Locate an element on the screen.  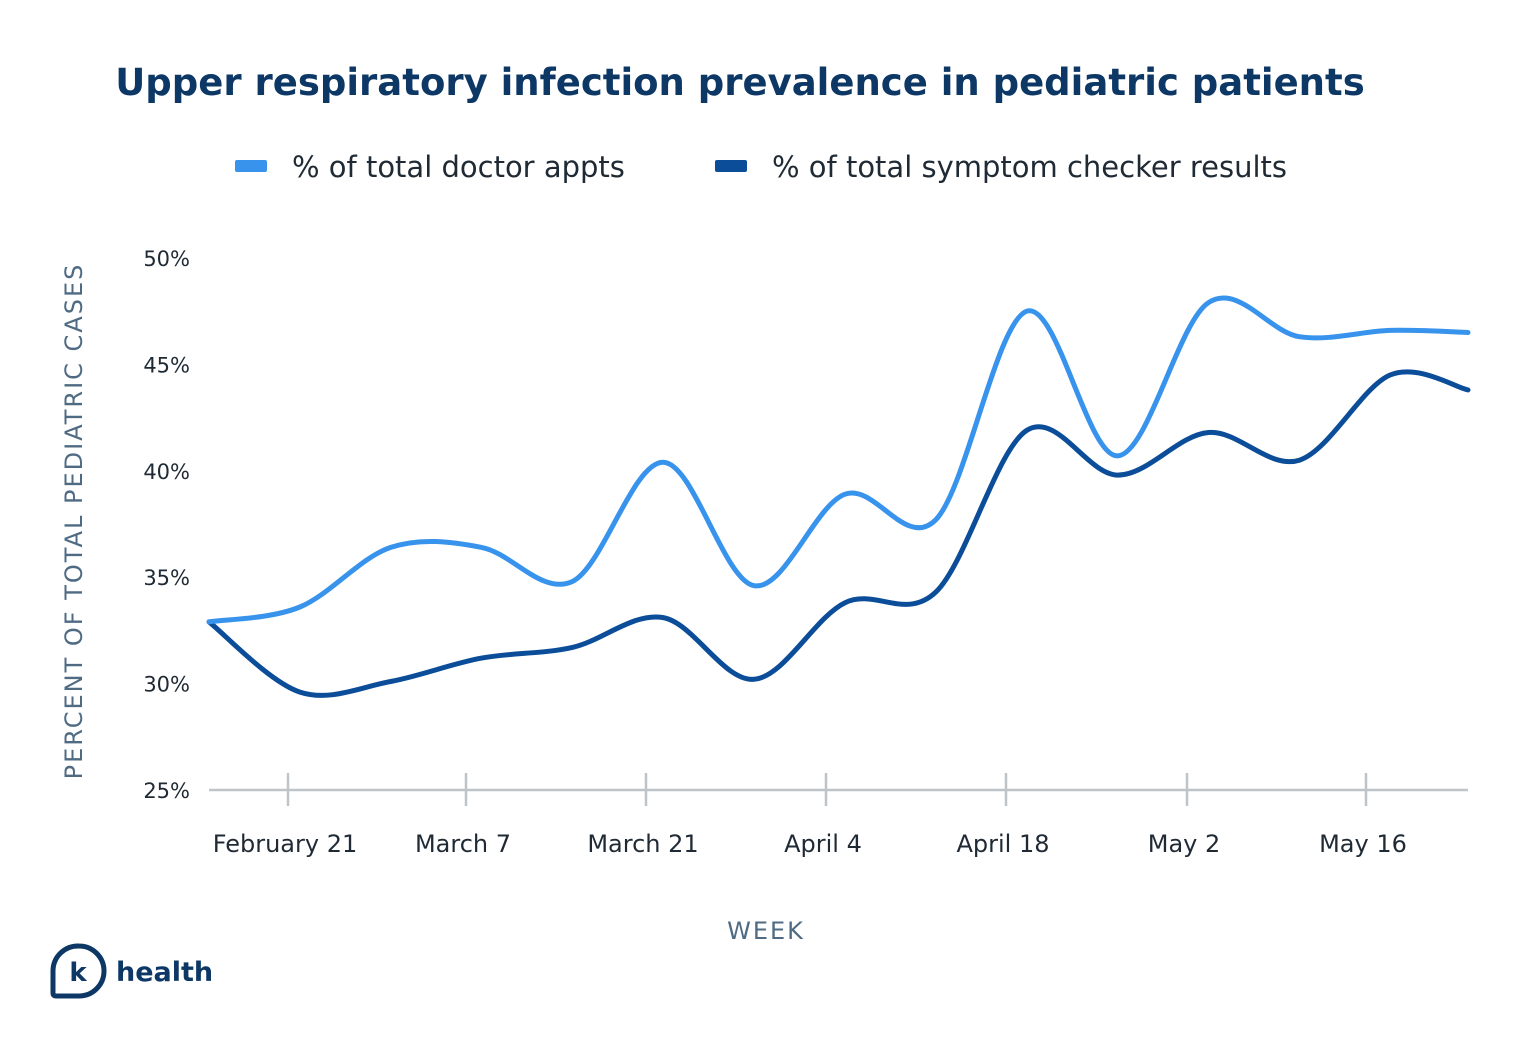
y-tick-label-35: 35% is located at coordinates (166, 578).